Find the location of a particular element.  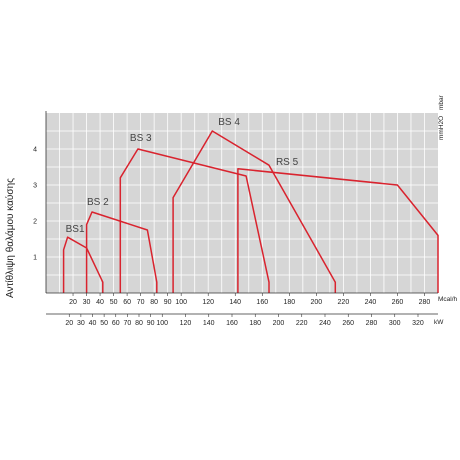

y-axis-label: Αντίθλιψη θαλάμου καύσης is located at coordinates (10, 238).